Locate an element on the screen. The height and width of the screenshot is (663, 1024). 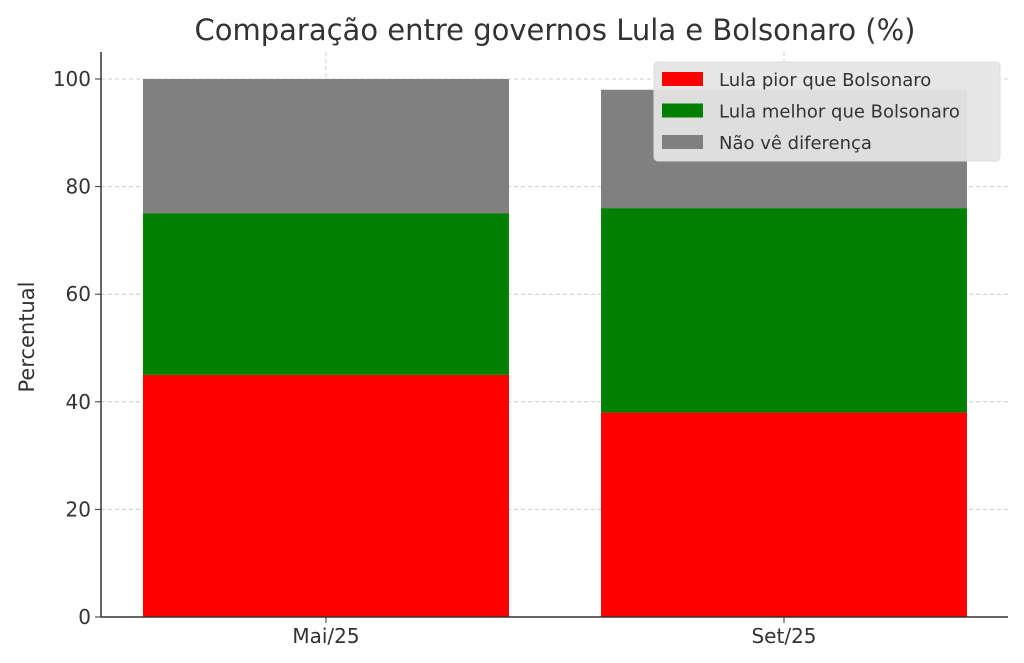
y-tick-label: 40 is located at coordinates (78, 402).